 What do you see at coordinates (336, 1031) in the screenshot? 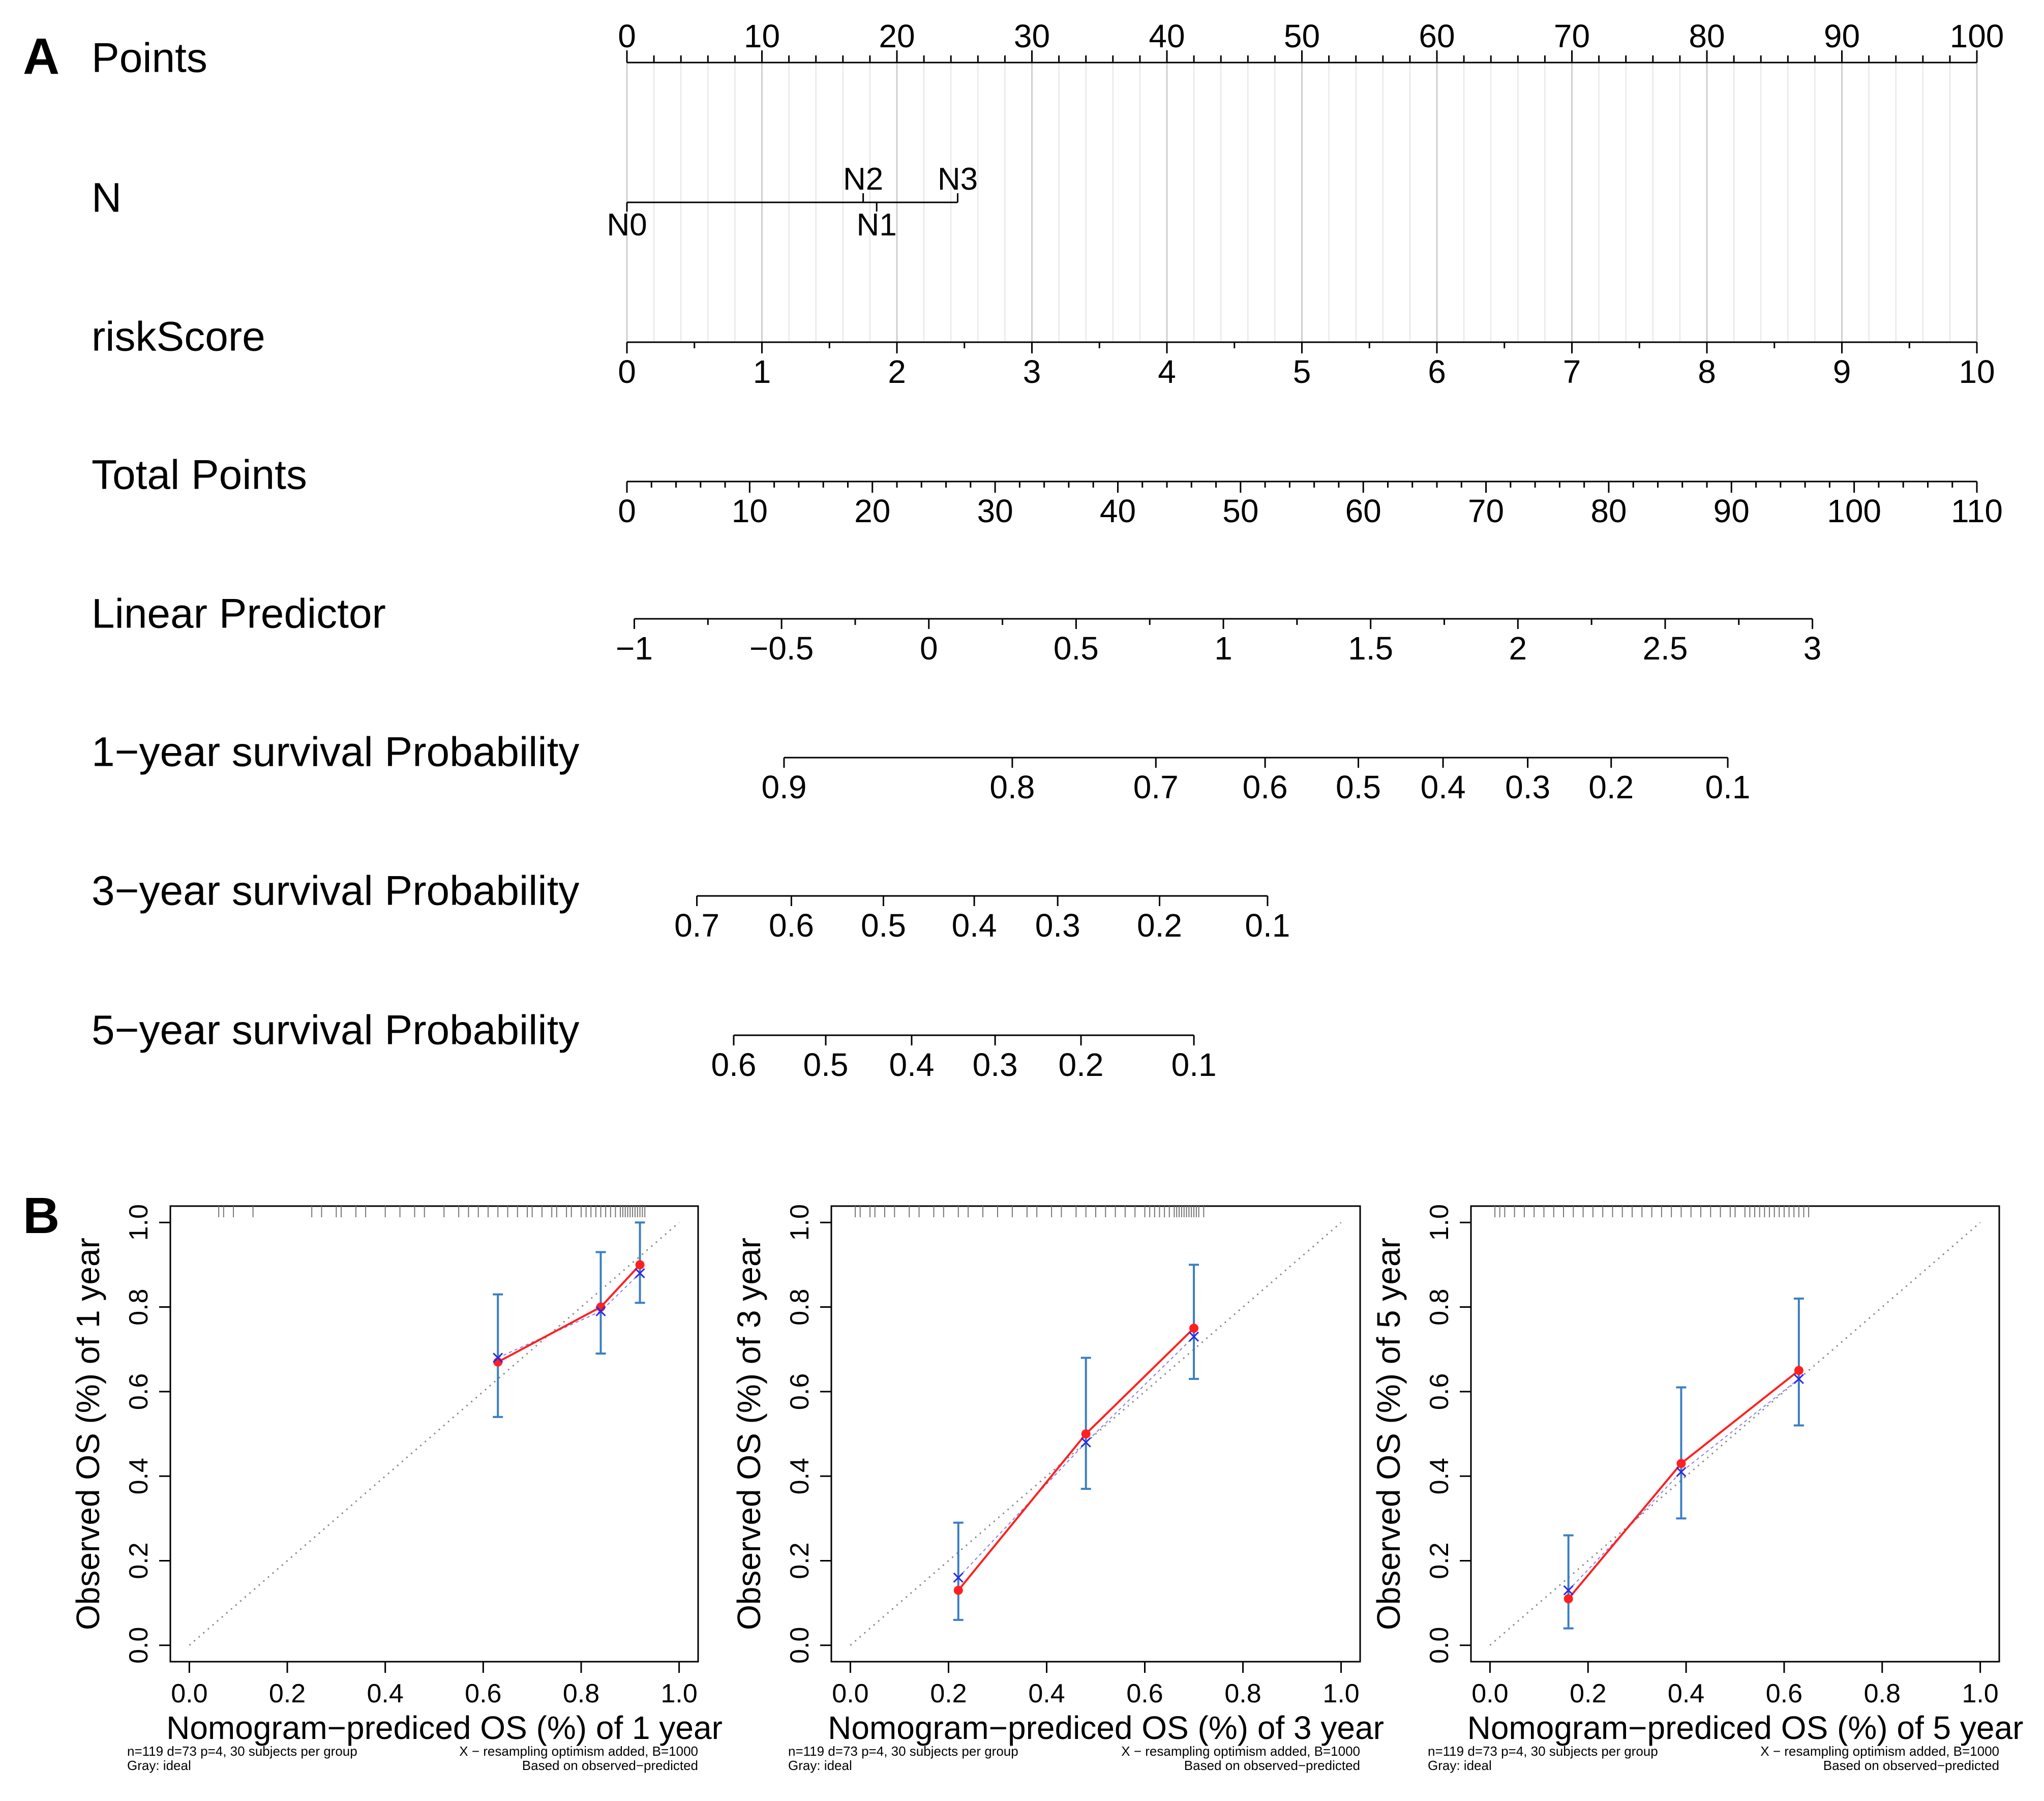
I see `row-title: 5−year survival Probability` at bounding box center [336, 1031].